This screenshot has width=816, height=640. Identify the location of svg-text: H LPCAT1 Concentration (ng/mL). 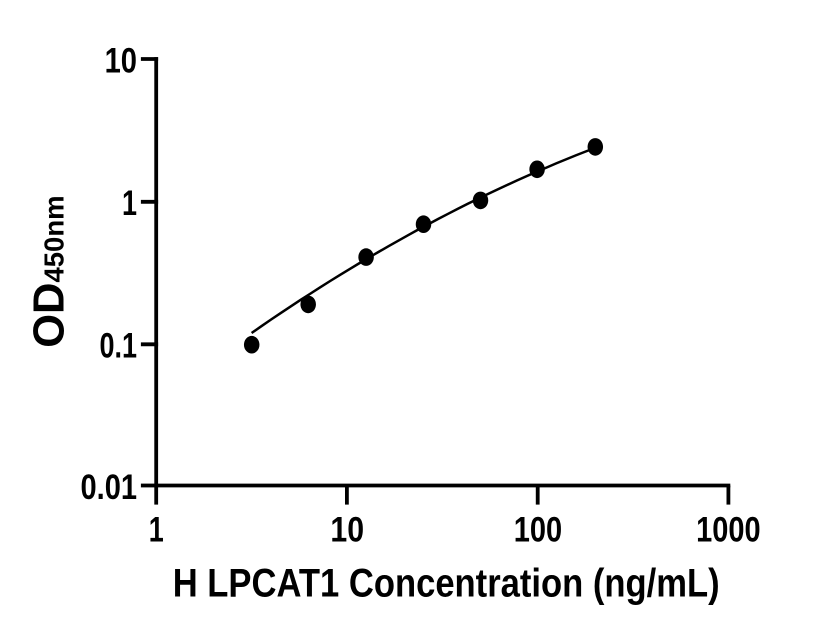
(446, 584).